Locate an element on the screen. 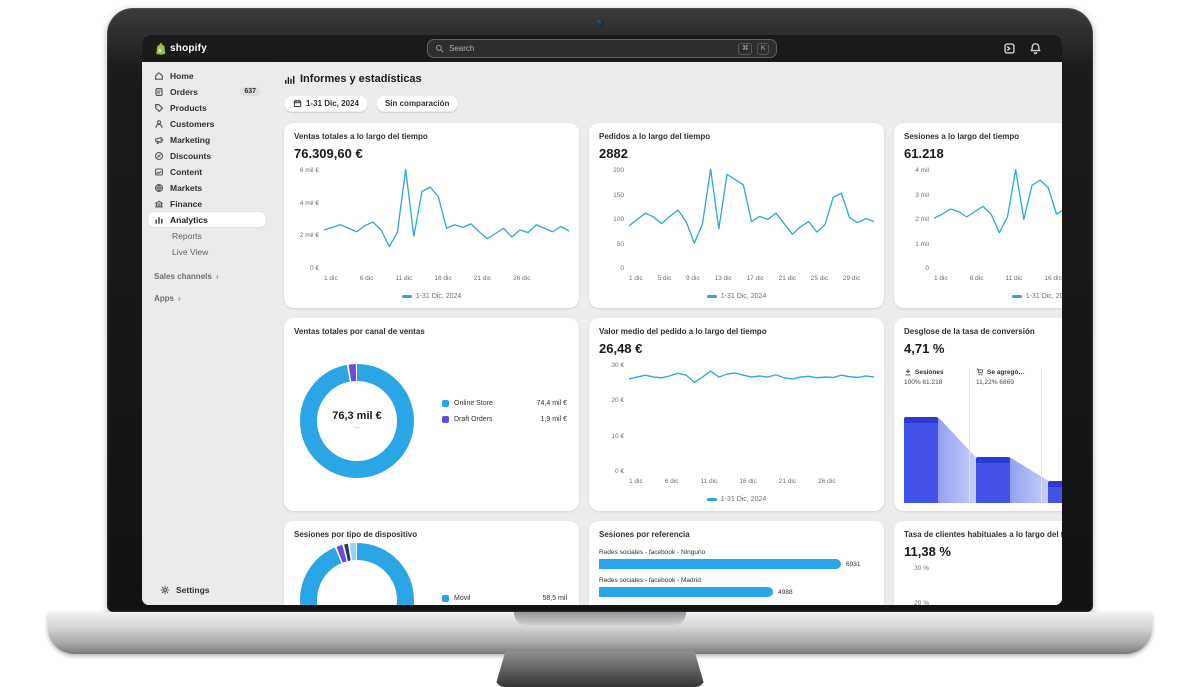 The width and height of the screenshot is (1200, 687). legend-label: Móvil is located at coordinates (462, 598).